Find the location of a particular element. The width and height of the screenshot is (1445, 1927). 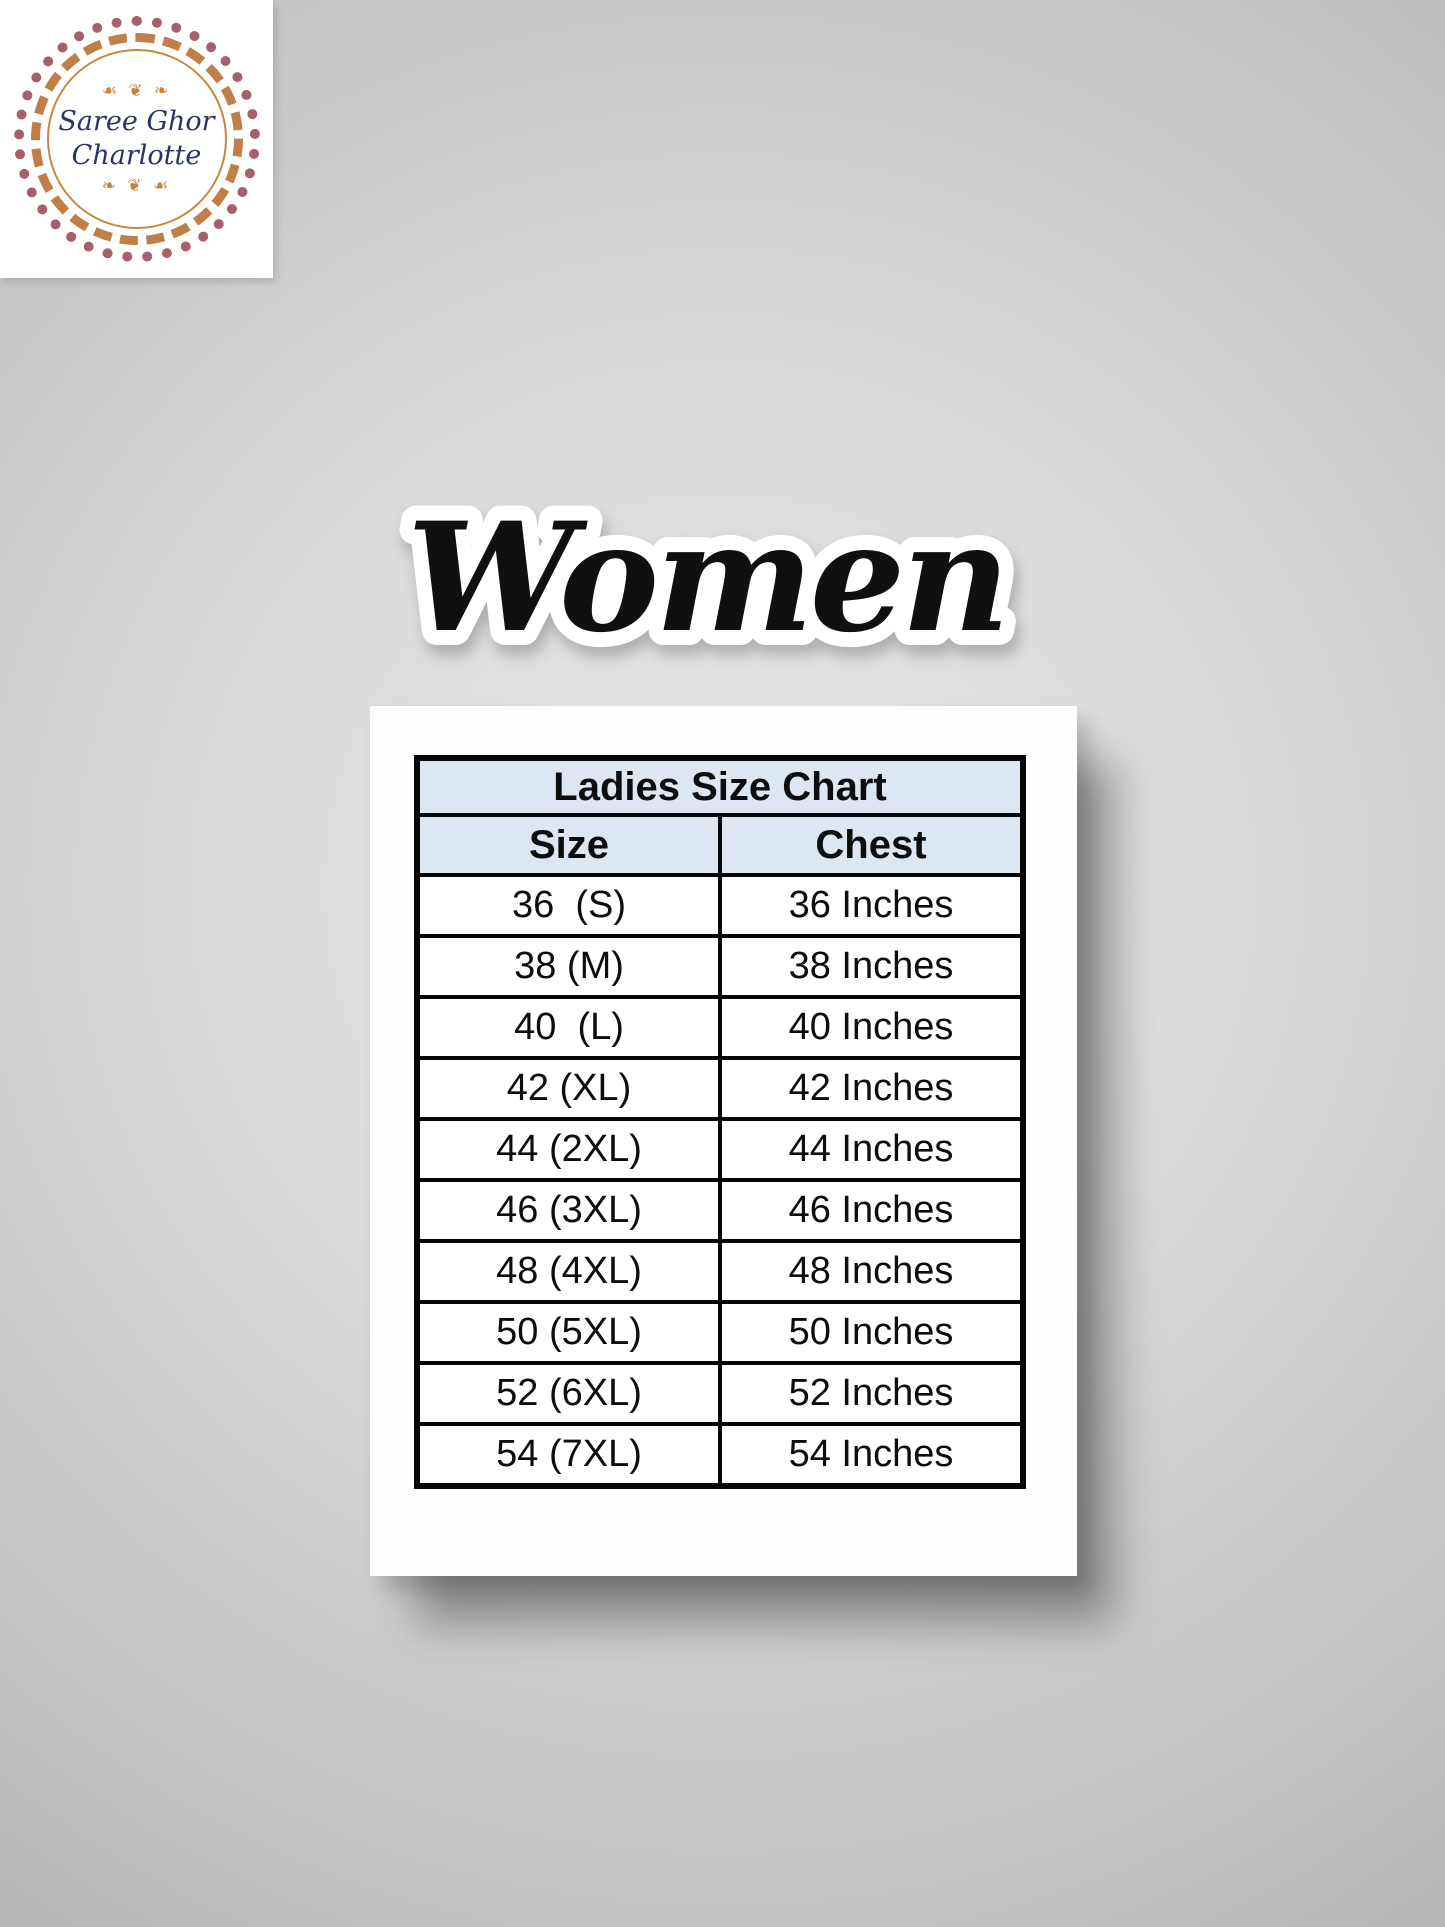

size-cell: 42 (XL) is located at coordinates (568, 1088).